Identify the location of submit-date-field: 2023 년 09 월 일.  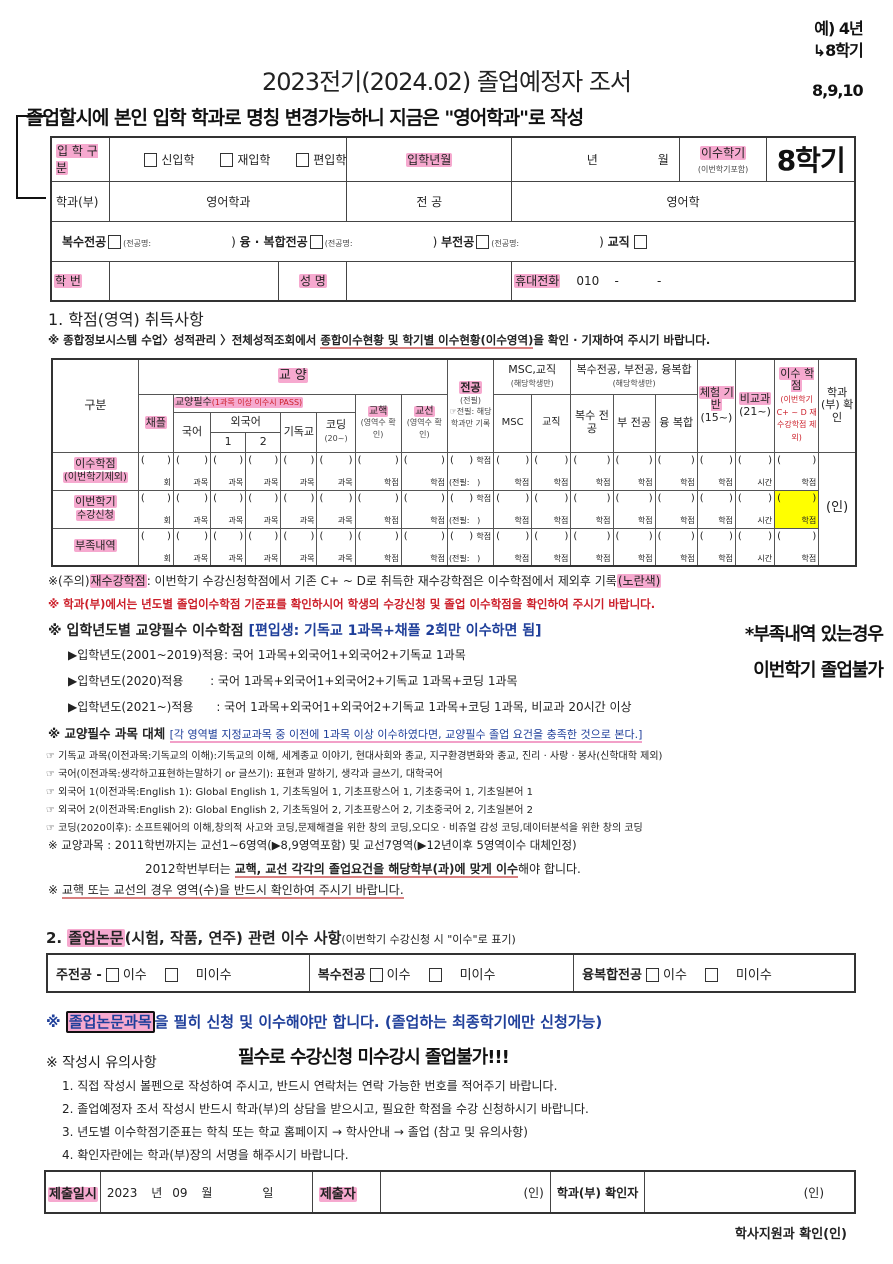
(206, 1192).